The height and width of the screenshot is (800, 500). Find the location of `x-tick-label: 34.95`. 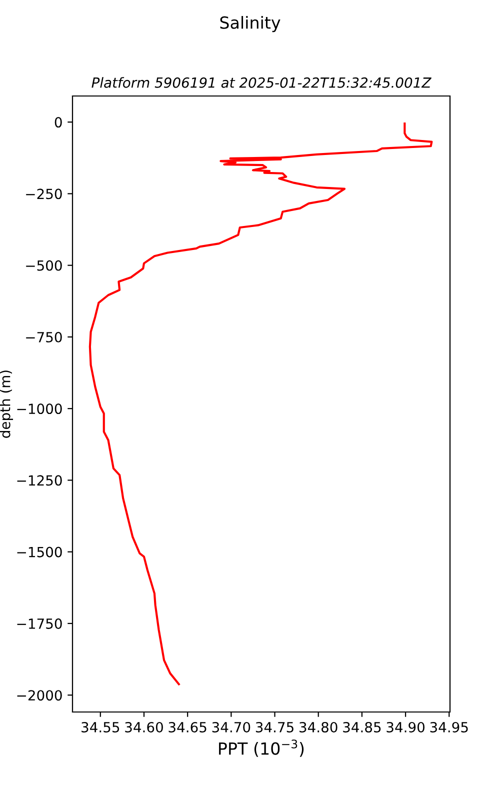

x-tick-label: 34.95 is located at coordinates (449, 727).